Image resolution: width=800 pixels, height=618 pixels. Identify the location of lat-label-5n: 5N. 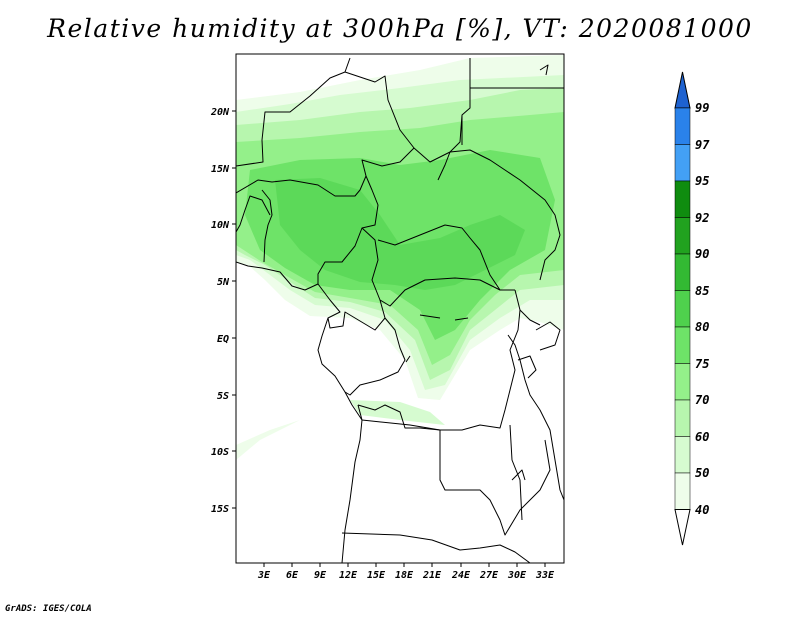
(223, 282).